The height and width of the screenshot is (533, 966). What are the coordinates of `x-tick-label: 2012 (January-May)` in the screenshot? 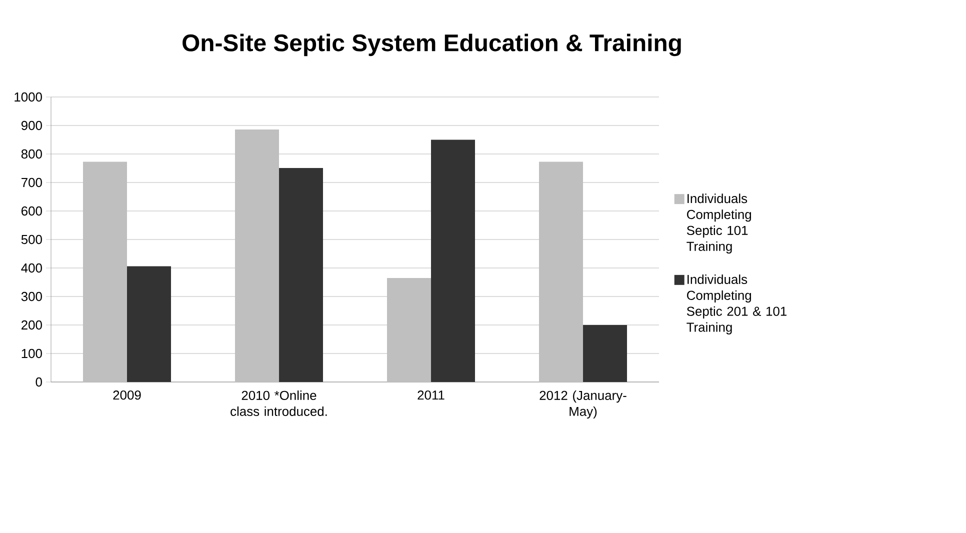 It's located at (583, 404).